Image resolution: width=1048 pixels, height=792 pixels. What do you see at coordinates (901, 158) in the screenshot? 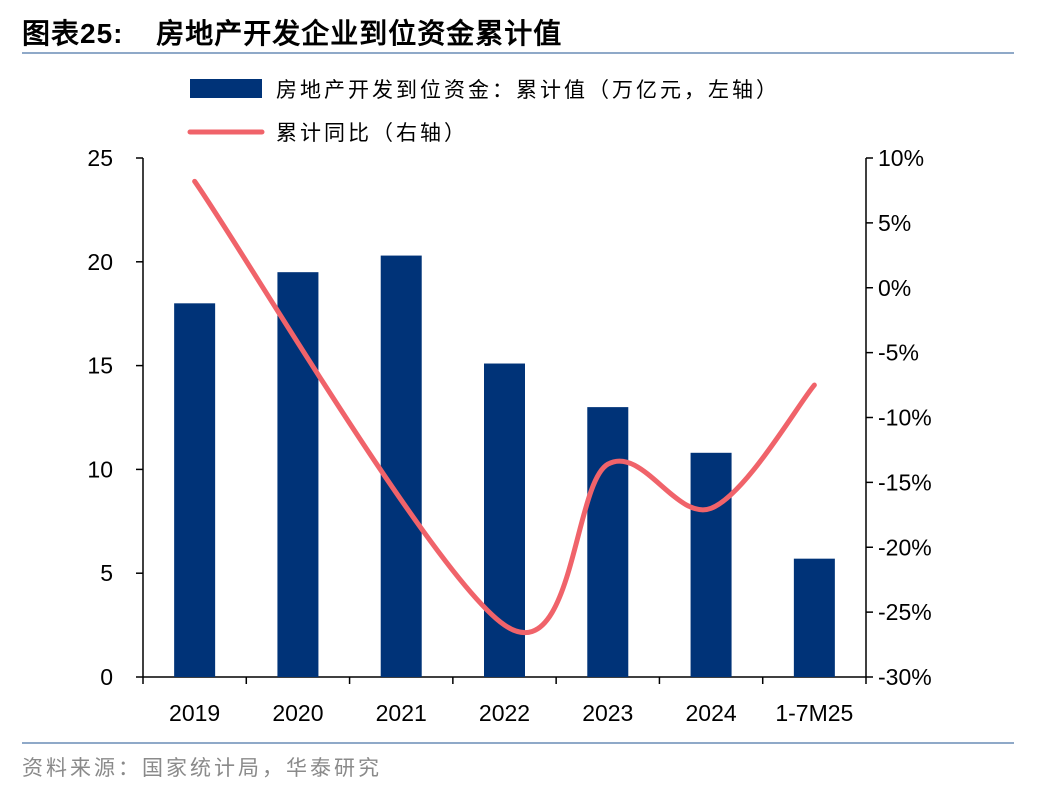
I see `right-axis-tick-label: 10%` at bounding box center [901, 158].